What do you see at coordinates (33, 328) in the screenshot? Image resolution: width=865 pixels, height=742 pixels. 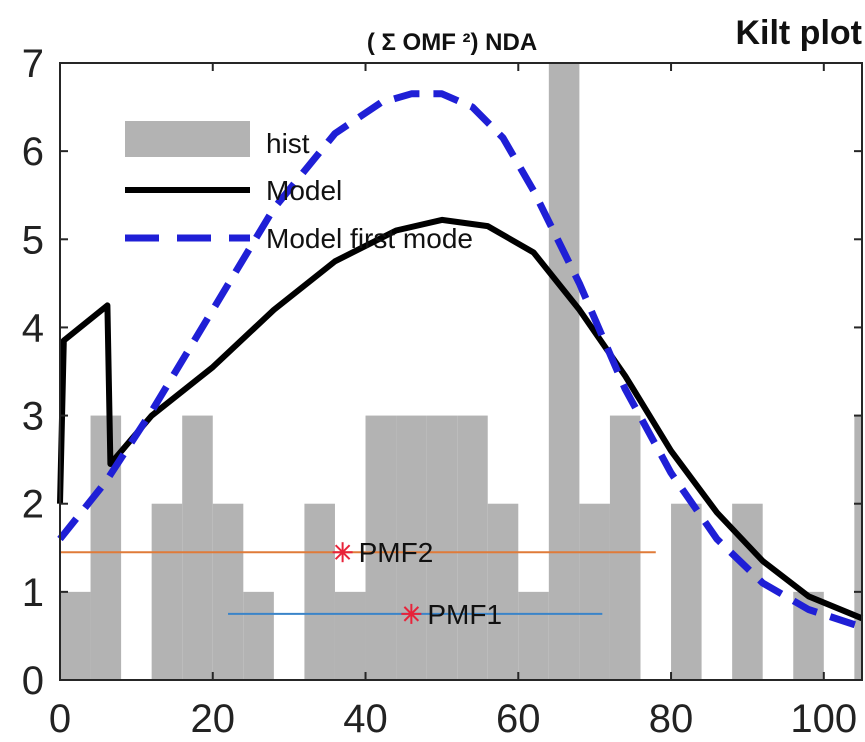 I see `y-tick-label-4: 4` at bounding box center [33, 328].